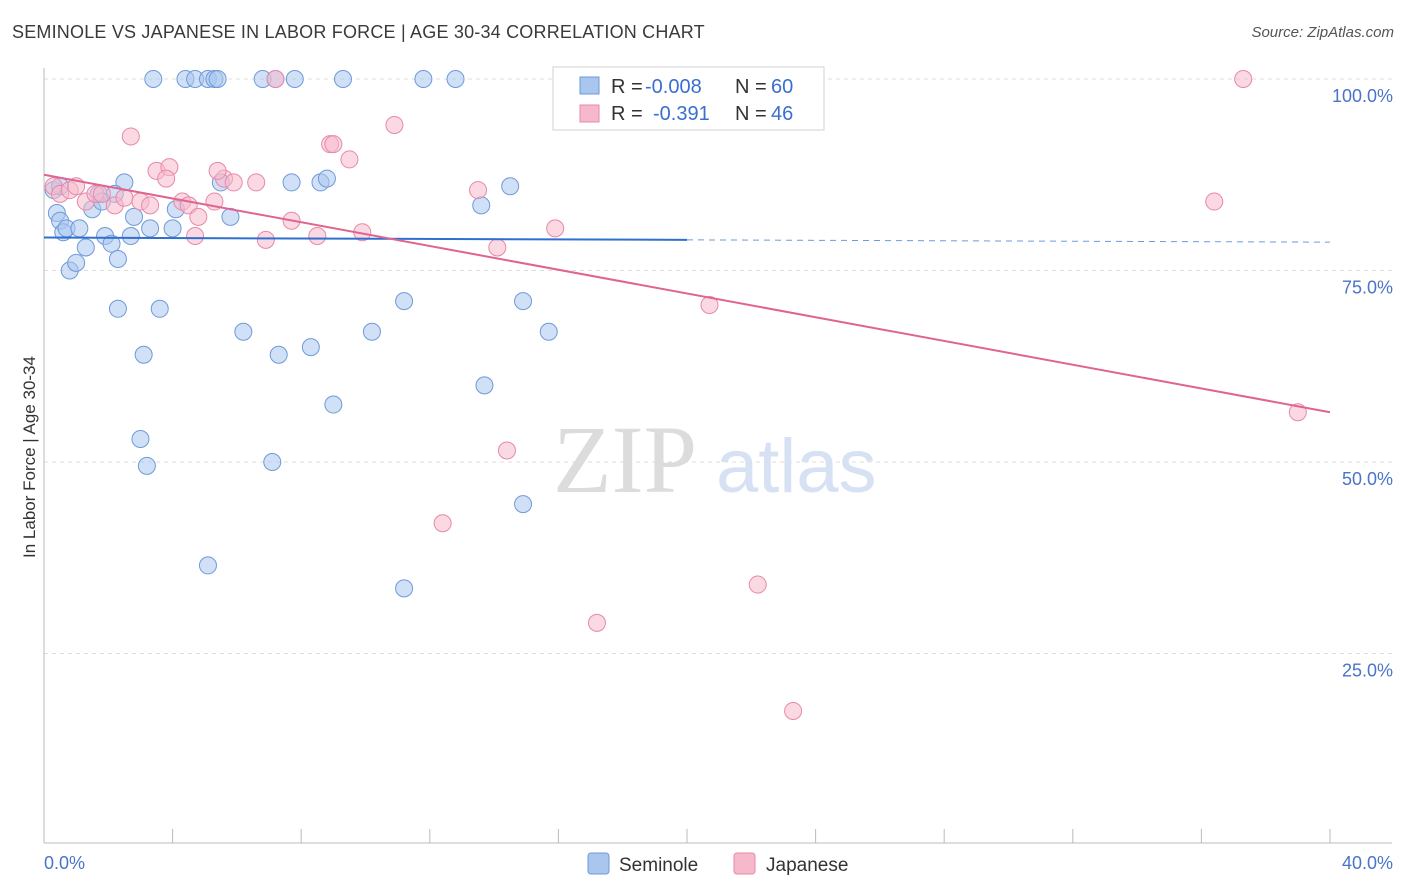 The height and width of the screenshot is (892, 1406). I want to click on seminole-legend-swatch, so click(589, 85).